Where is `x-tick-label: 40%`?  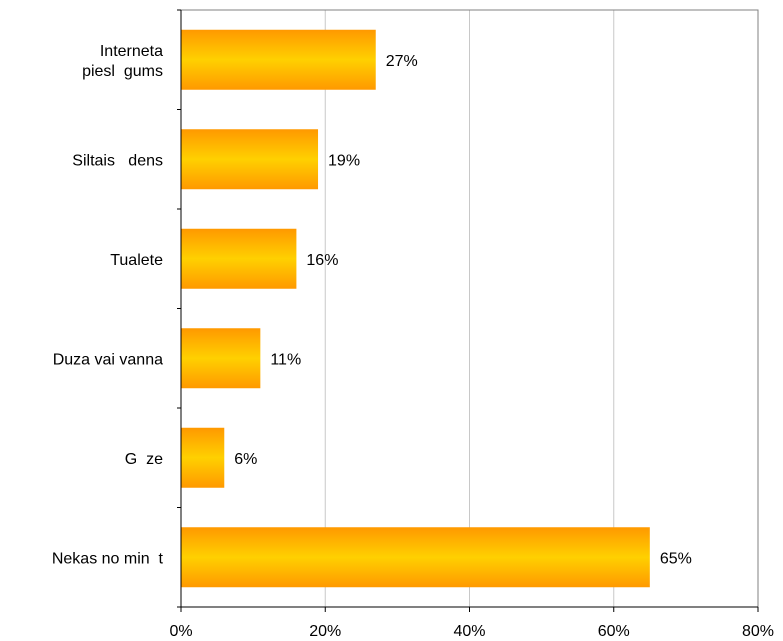 x-tick-label: 40% is located at coordinates (469, 631).